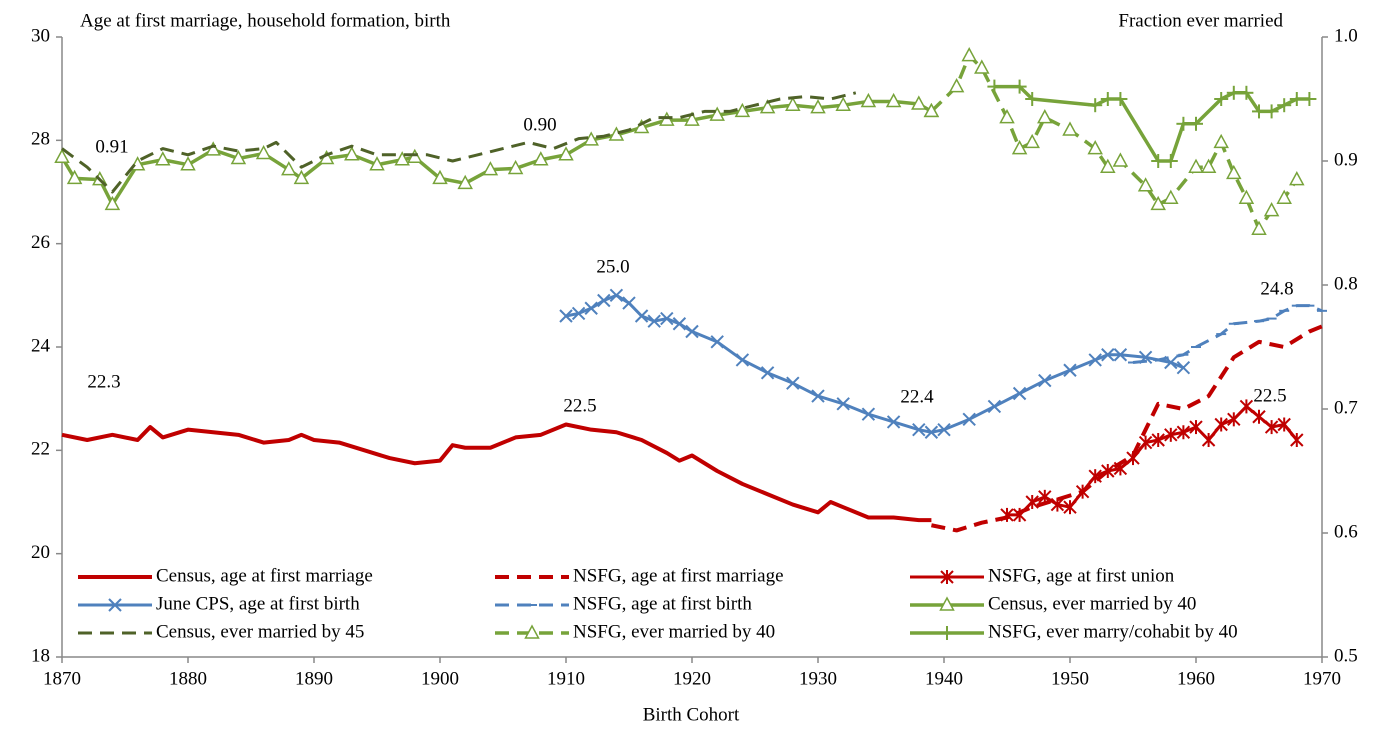 Image resolution: width=1376 pixels, height=732 pixels. I want to click on y-tick-label: 28, so click(40, 139).